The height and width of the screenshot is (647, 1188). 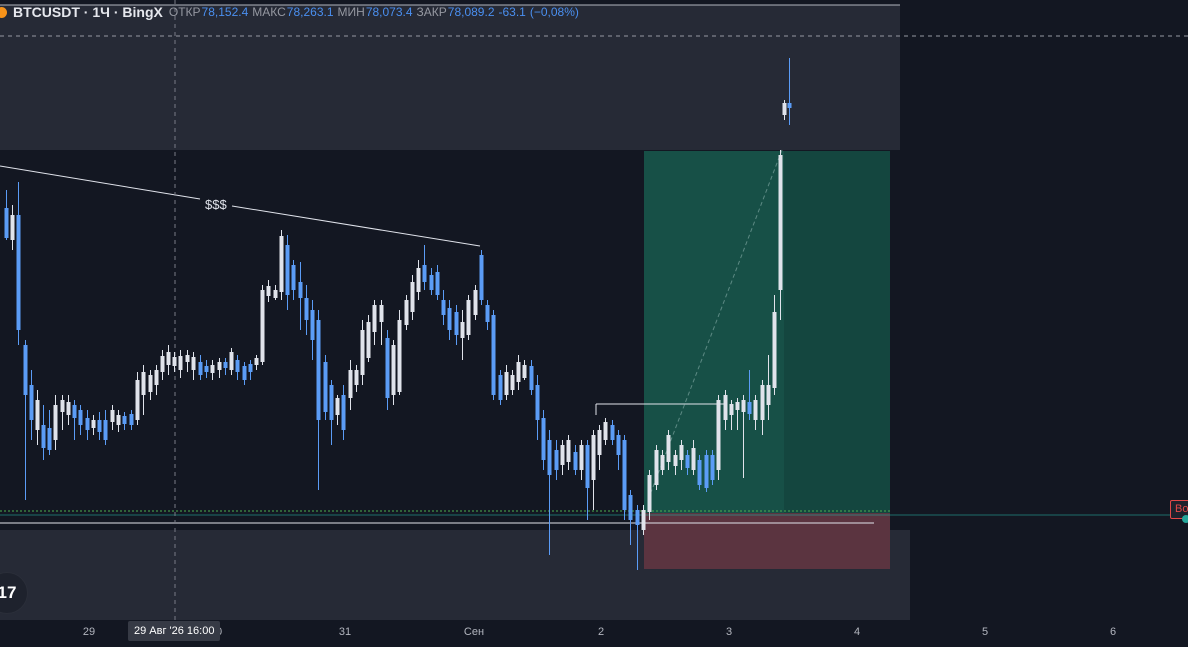 I want to click on symbol-name: BTCUSDT · 1Ч · BingX, so click(x=88, y=12).